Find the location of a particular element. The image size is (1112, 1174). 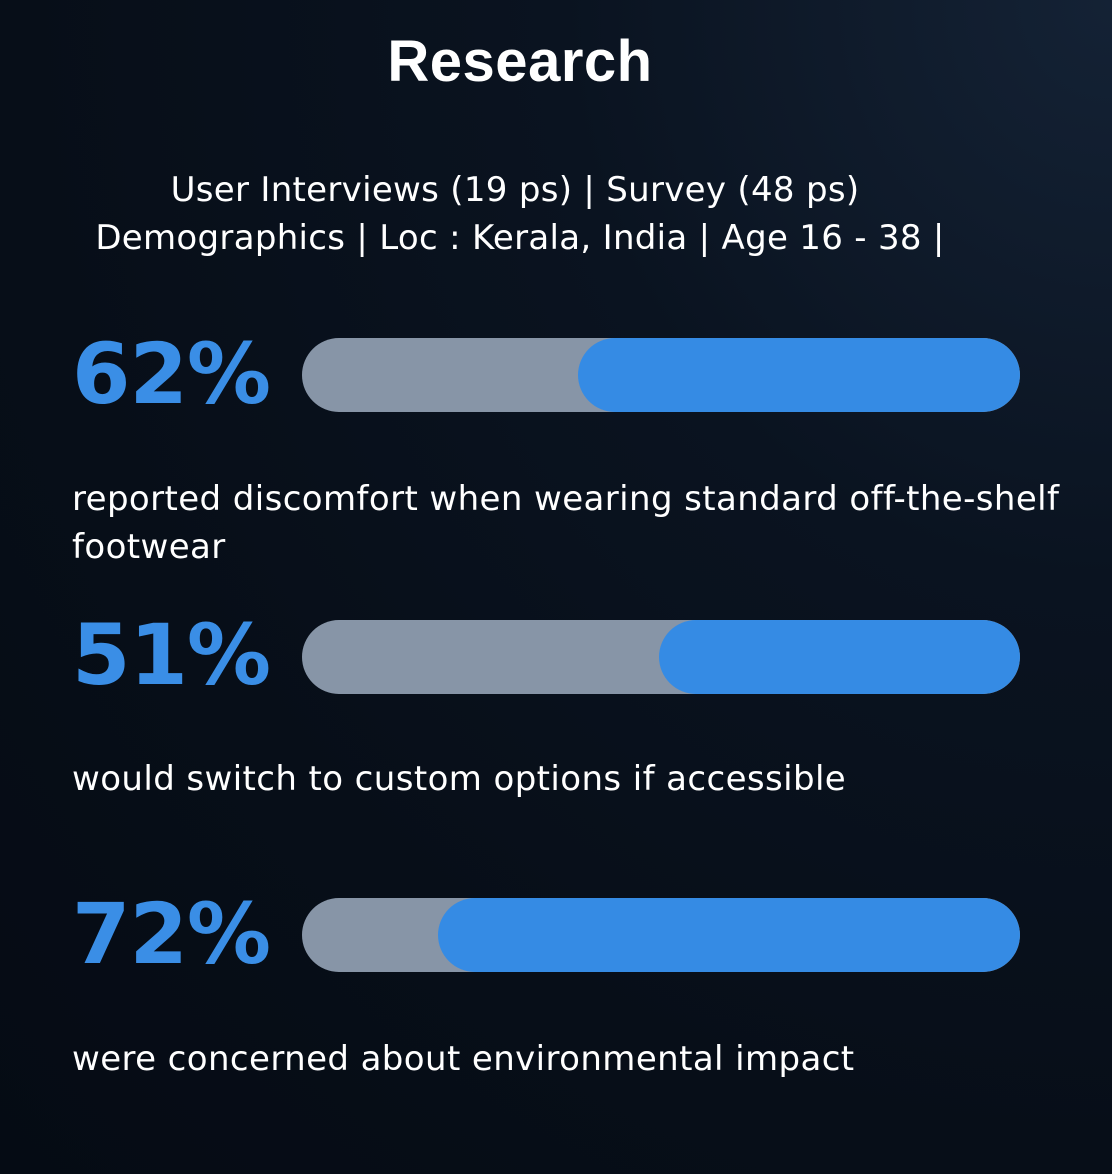

research-meta-line-1: User Interviews (19 ps) | Survey (48 ps) is located at coordinates (515, 190).